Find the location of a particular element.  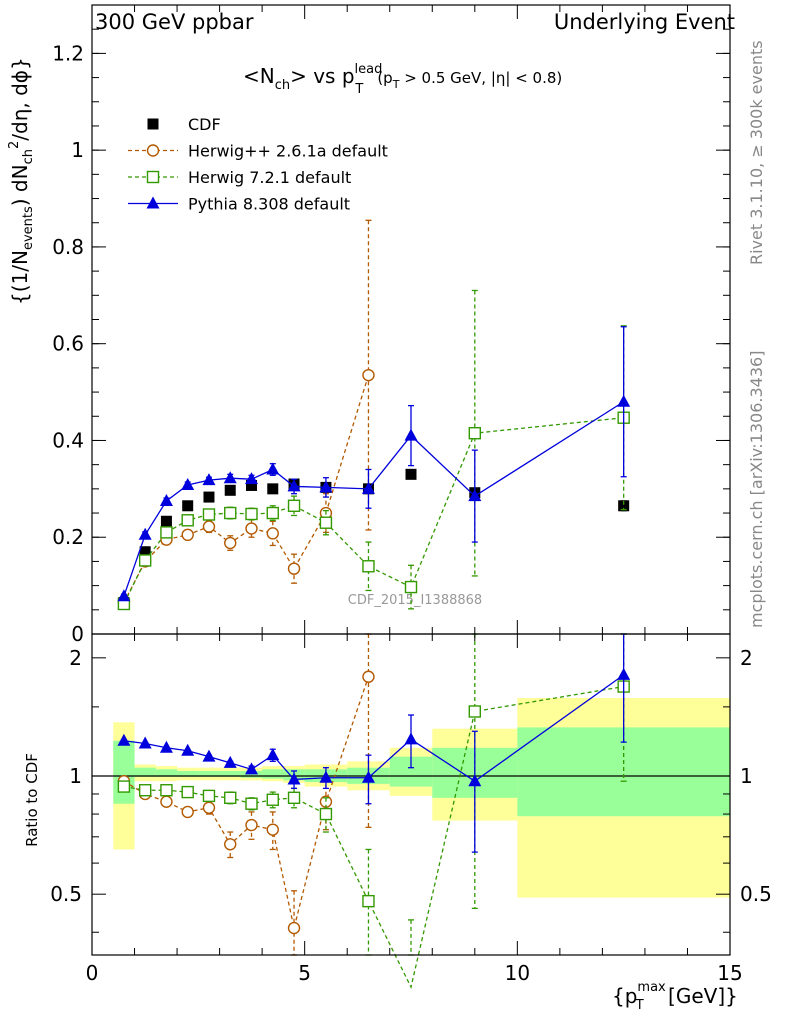

ratio-ytick-label-right: 0.5 is located at coordinates (756, 894).